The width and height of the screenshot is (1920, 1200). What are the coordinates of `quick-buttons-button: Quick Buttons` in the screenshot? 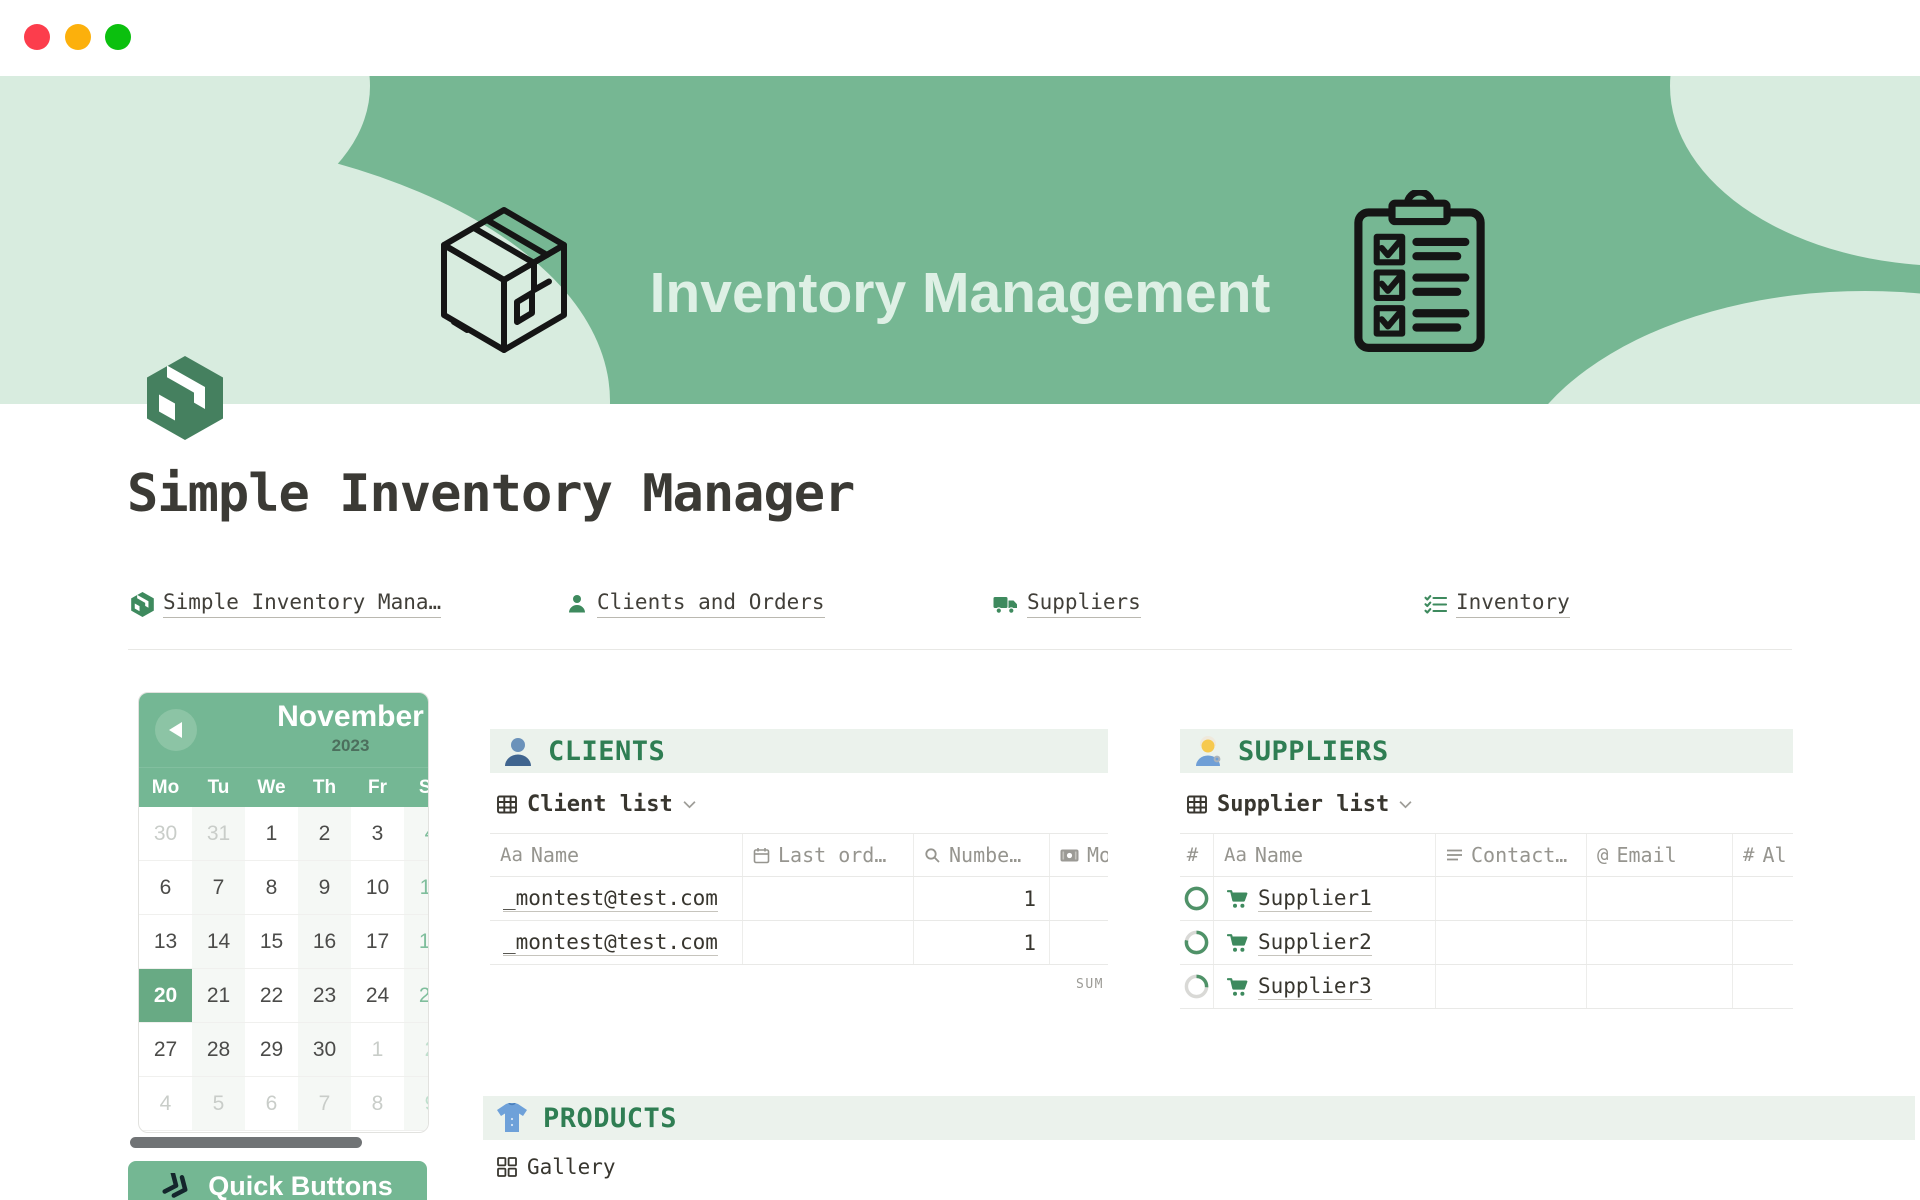 It's located at (277, 1180).